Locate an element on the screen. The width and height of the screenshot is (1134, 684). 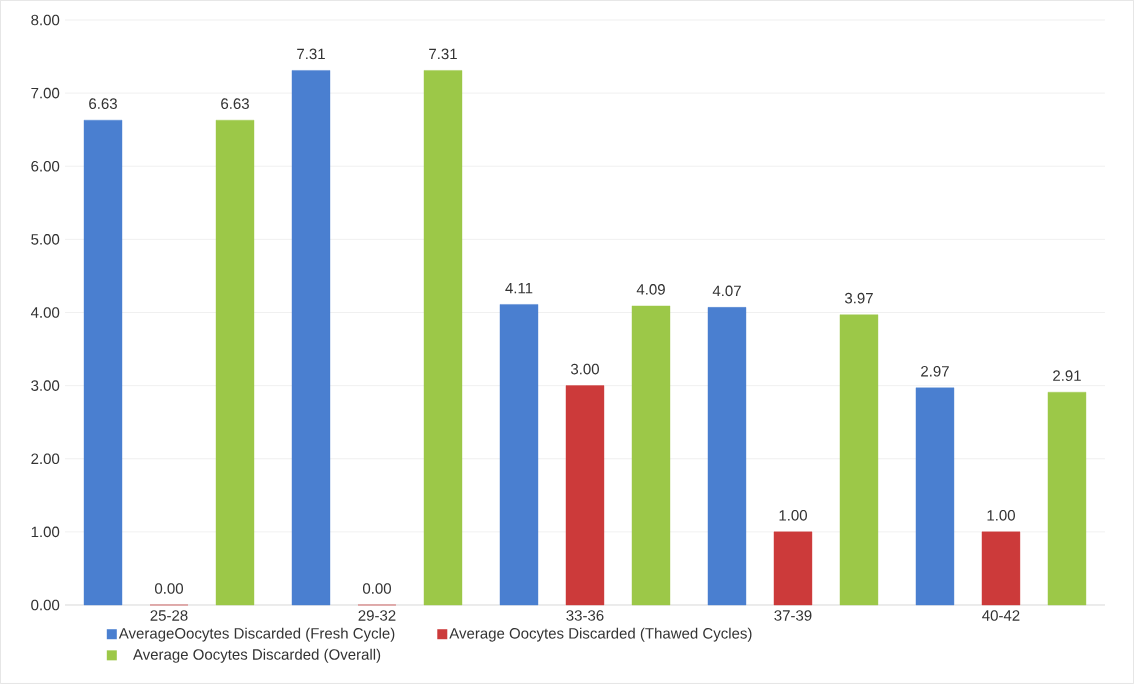
y-tick-label: 6.00 is located at coordinates (45, 166).